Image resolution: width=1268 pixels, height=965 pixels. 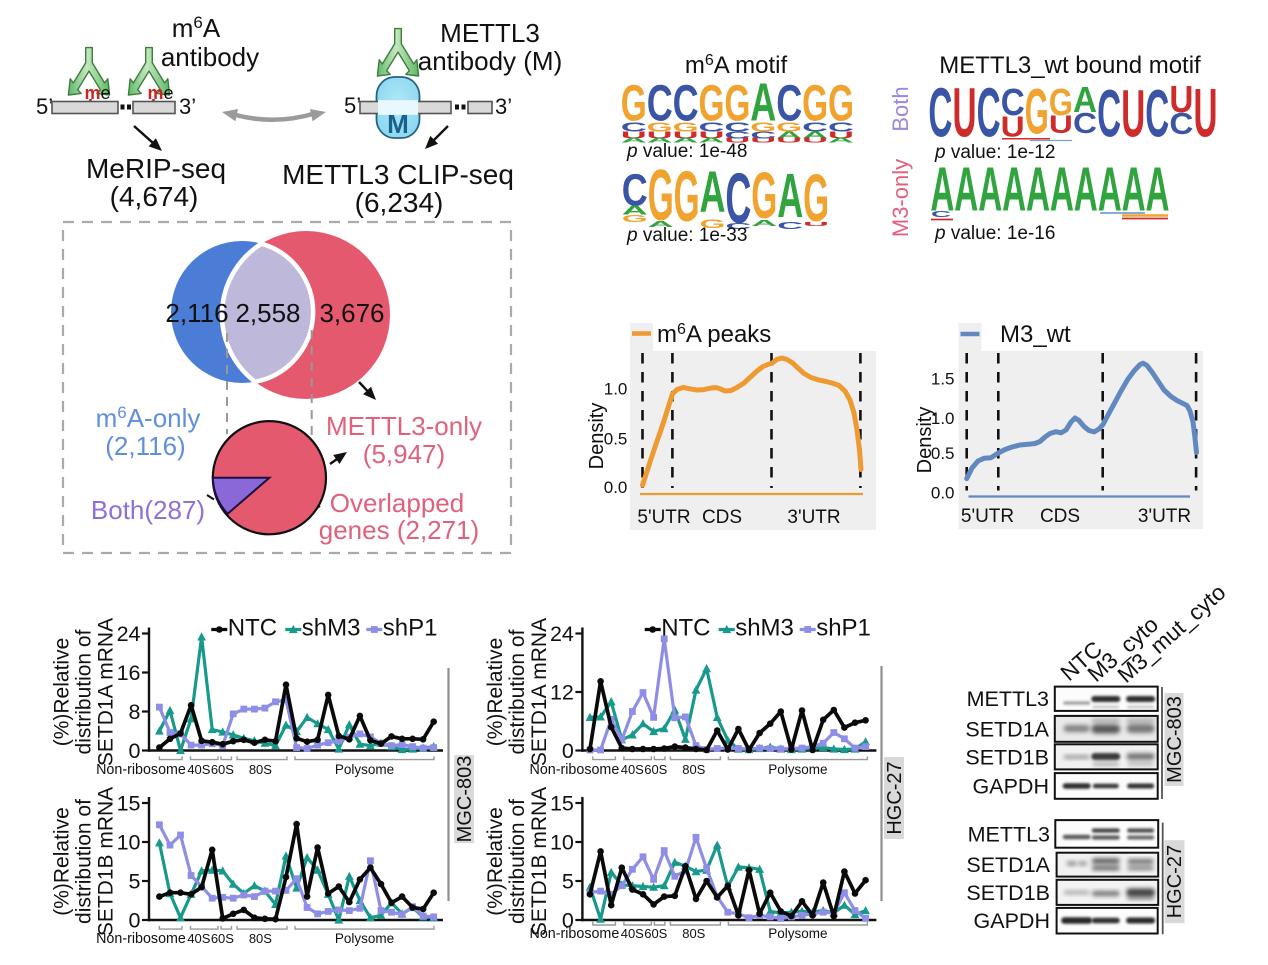 I want to click on svg-text: 0.5, so click(x=943, y=453).